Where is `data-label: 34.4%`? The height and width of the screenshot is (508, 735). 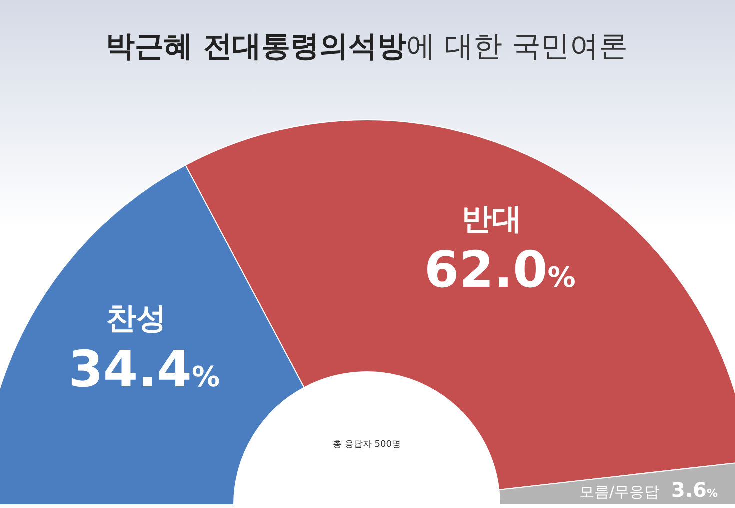 data-label: 34.4% is located at coordinates (144, 369).